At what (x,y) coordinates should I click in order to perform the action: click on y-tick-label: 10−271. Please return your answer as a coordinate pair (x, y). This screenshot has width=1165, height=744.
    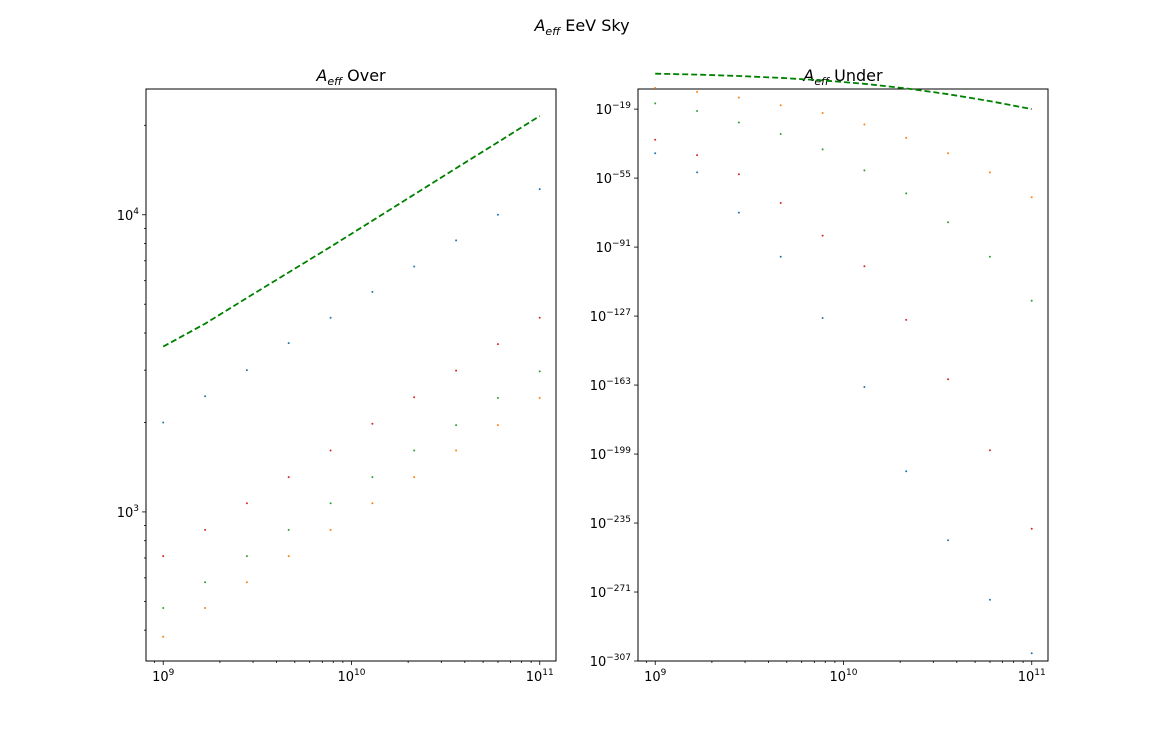
    Looking at the image, I should click on (610, 592).